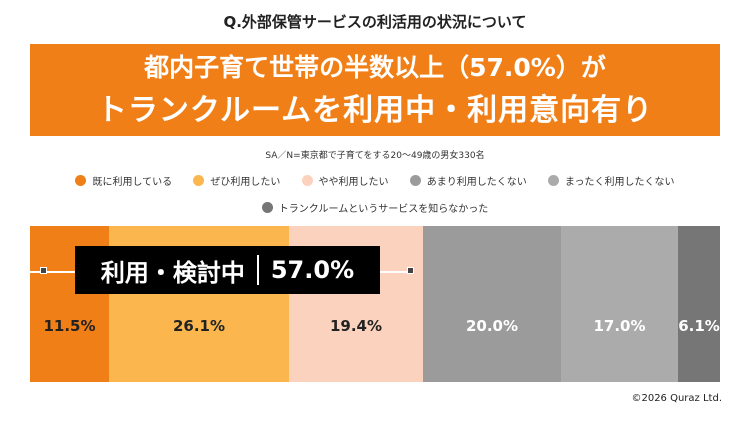 The height and width of the screenshot is (422, 750). What do you see at coordinates (619, 182) in the screenshot?
I see `legend-label: まったく利用したくない` at bounding box center [619, 182].